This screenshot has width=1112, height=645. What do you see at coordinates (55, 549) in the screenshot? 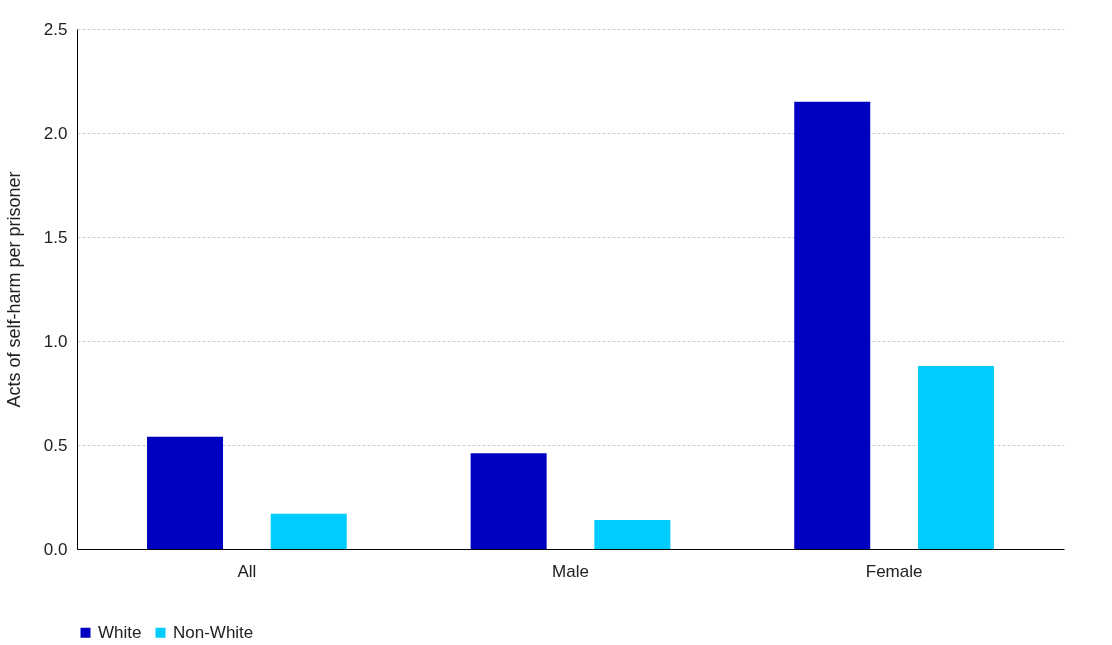
I see `y-tick-label: 0.0` at bounding box center [55, 549].